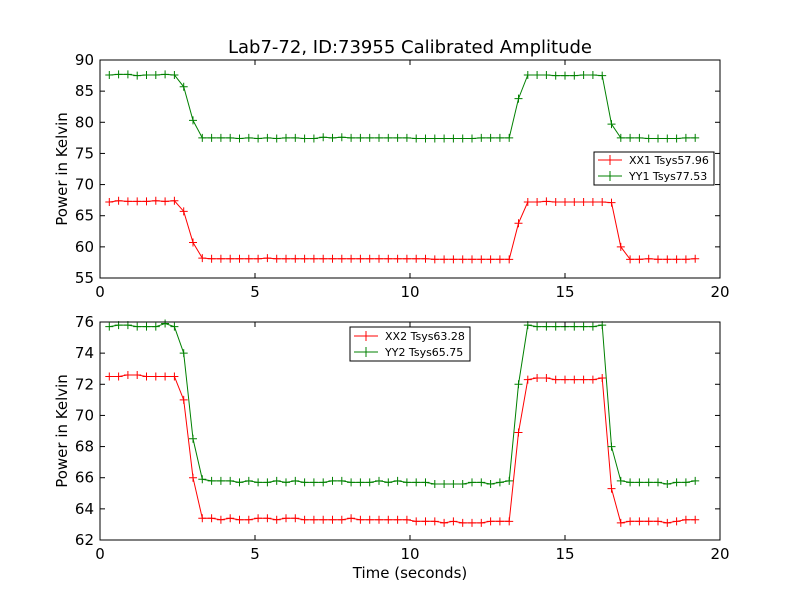 The image size is (800, 600). What do you see at coordinates (564, 554) in the screenshot?
I see `x-tick-label: 15` at bounding box center [564, 554].